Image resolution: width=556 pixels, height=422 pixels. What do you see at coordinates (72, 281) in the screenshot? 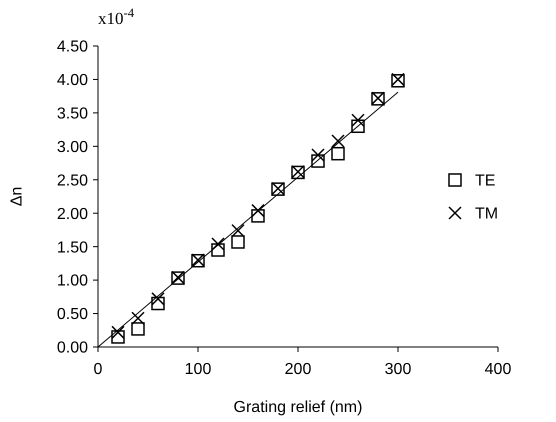
I see `y-tick-label: 1.00` at bounding box center [72, 281].